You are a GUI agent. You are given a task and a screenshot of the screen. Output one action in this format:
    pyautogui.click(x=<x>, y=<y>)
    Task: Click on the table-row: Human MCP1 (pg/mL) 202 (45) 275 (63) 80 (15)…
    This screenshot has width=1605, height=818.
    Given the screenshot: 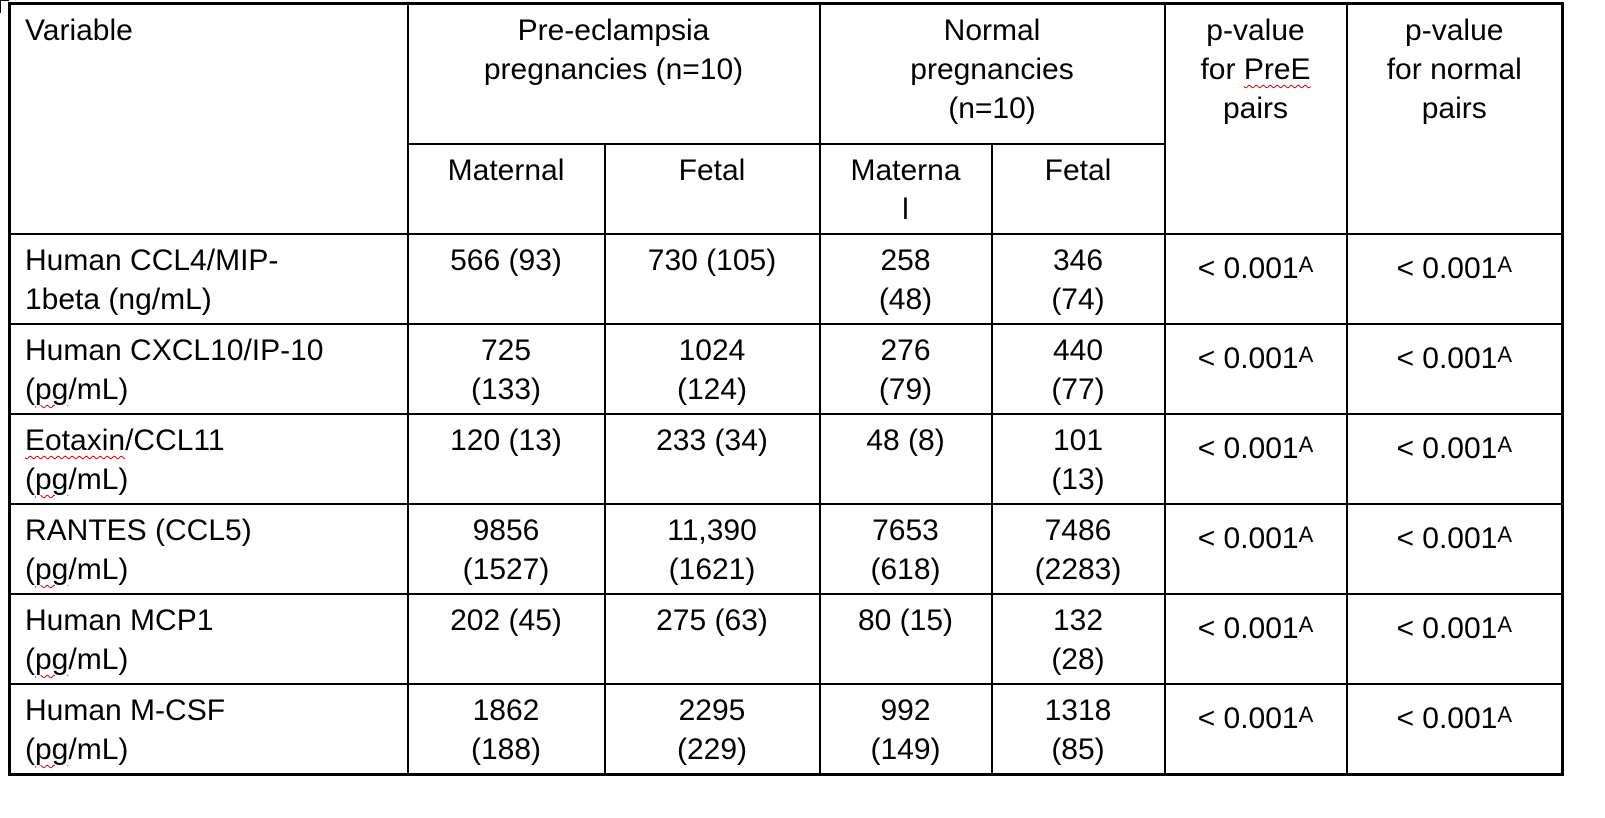 What is the action you would take?
    pyautogui.click(x=786, y=639)
    